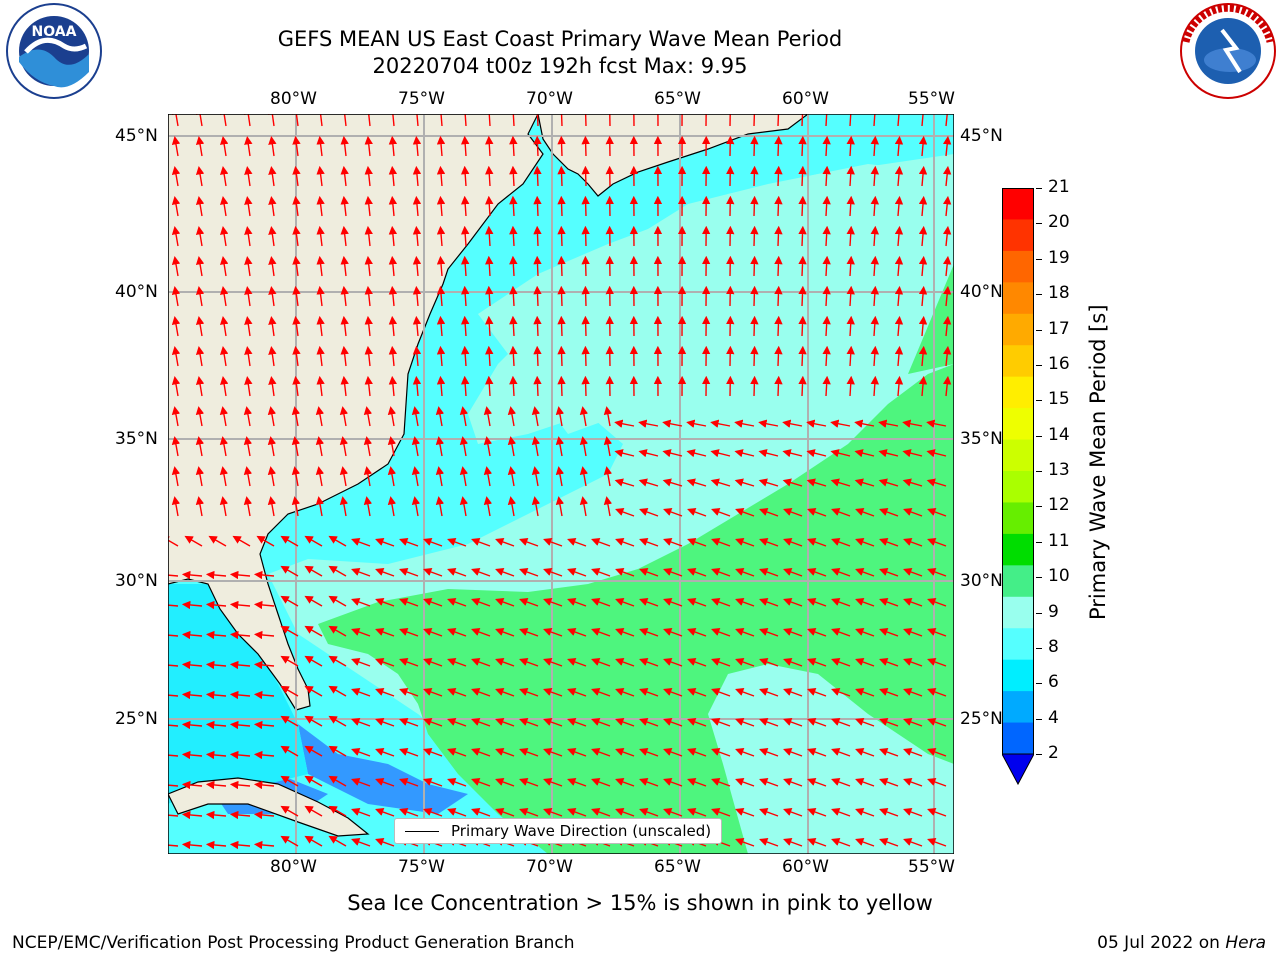 This screenshot has height=960, width=1280. I want to click on colorbar-title: Primary Wave Mean Period [s], so click(1098, 462).